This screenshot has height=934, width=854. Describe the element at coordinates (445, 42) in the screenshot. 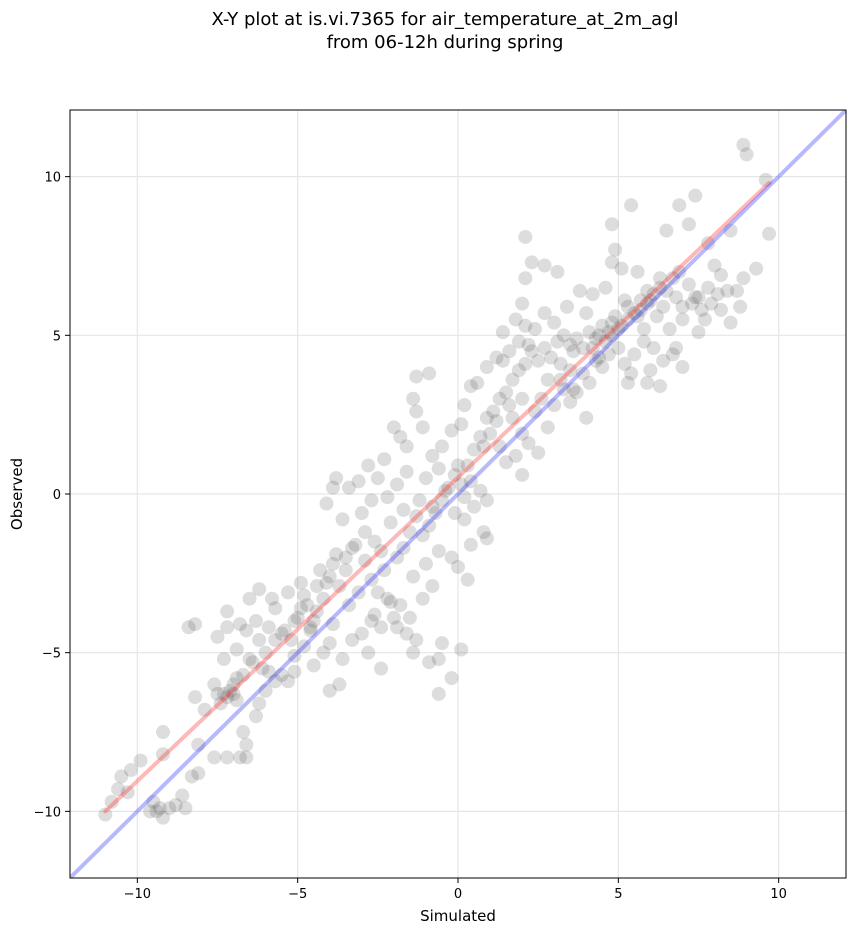

I see `chart-subtitle: from 06-12h during spring` at that location.